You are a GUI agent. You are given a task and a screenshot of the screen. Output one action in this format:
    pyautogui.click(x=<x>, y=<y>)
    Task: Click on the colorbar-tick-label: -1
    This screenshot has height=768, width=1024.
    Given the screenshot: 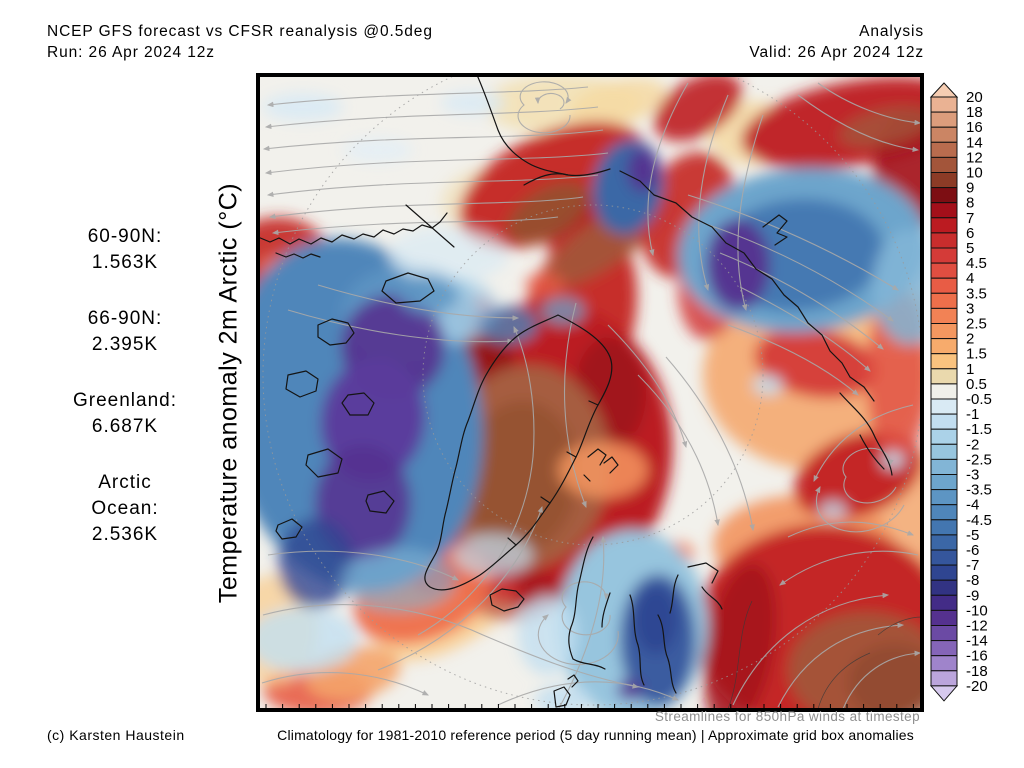 What is the action you would take?
    pyautogui.click(x=972, y=414)
    